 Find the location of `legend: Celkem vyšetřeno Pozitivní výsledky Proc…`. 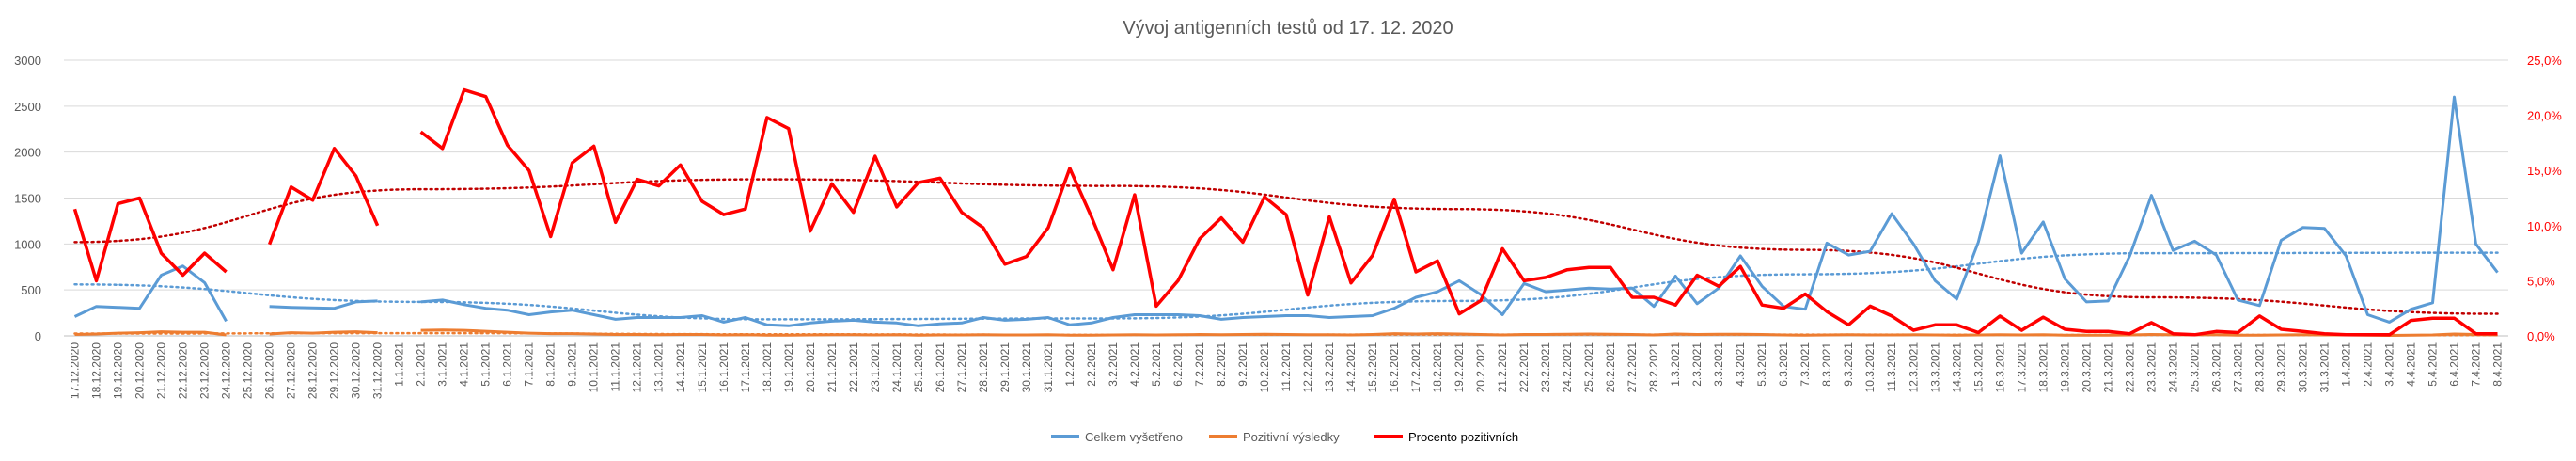

legend: Celkem vyšetřeno Pozitivní výsledky Proc… is located at coordinates (1284, 437).